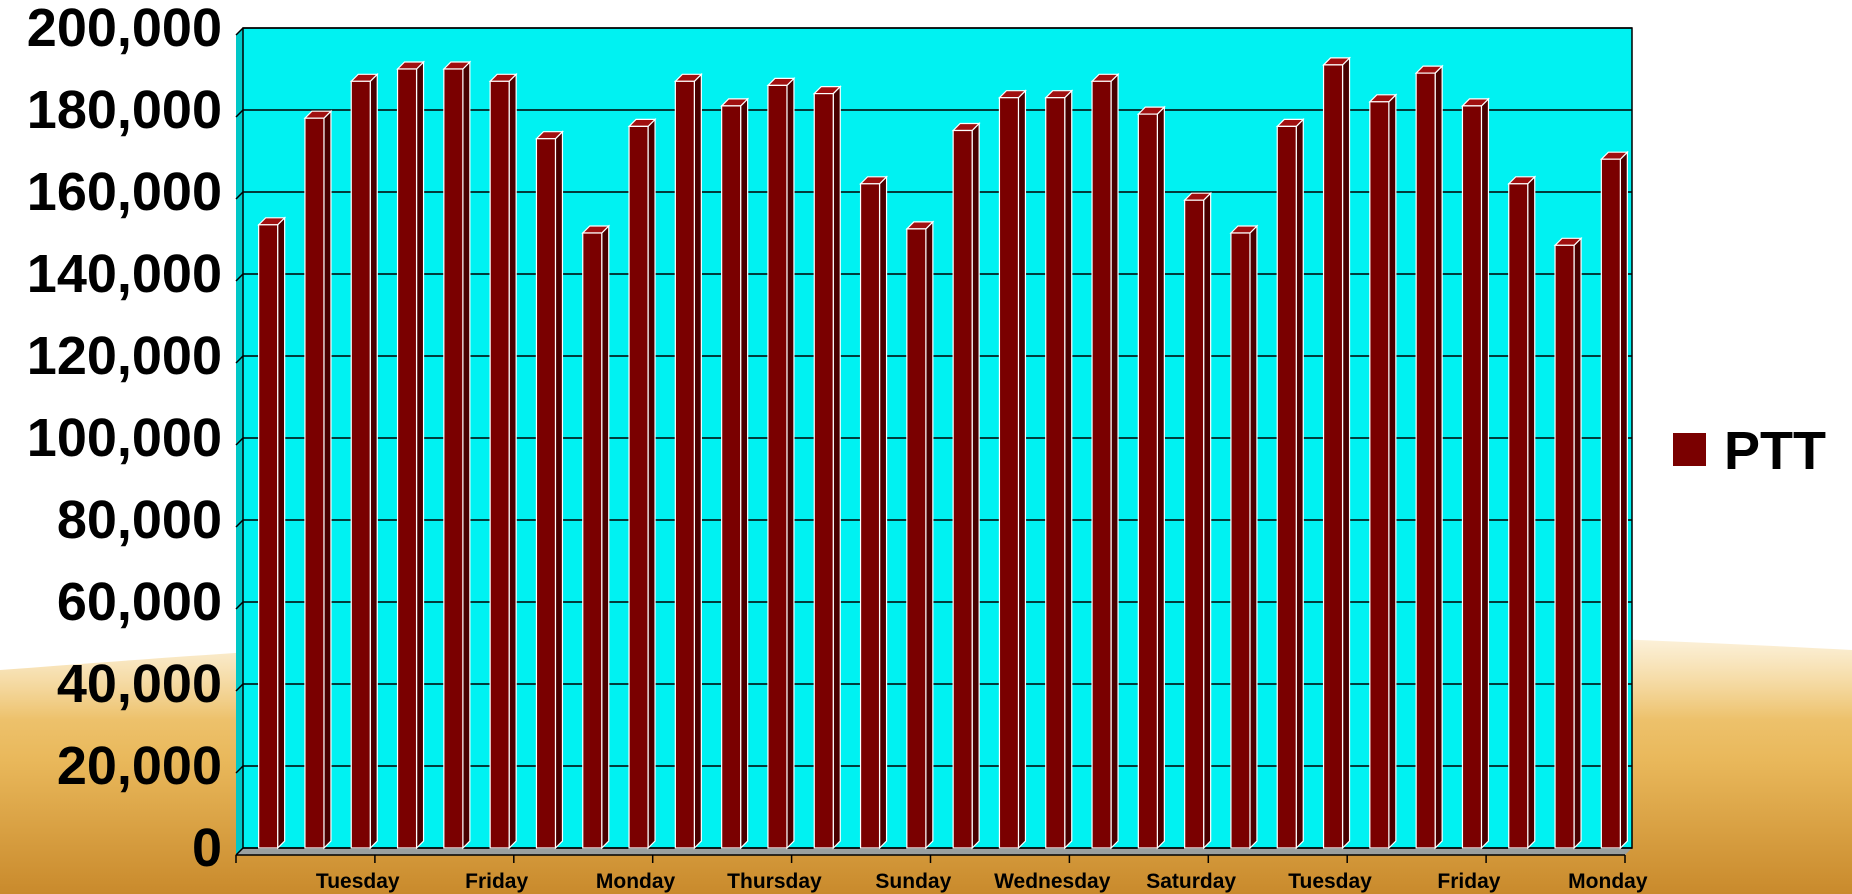 Image resolution: width=1852 pixels, height=894 pixels. I want to click on x-tick-label: Sunday, so click(913, 881).